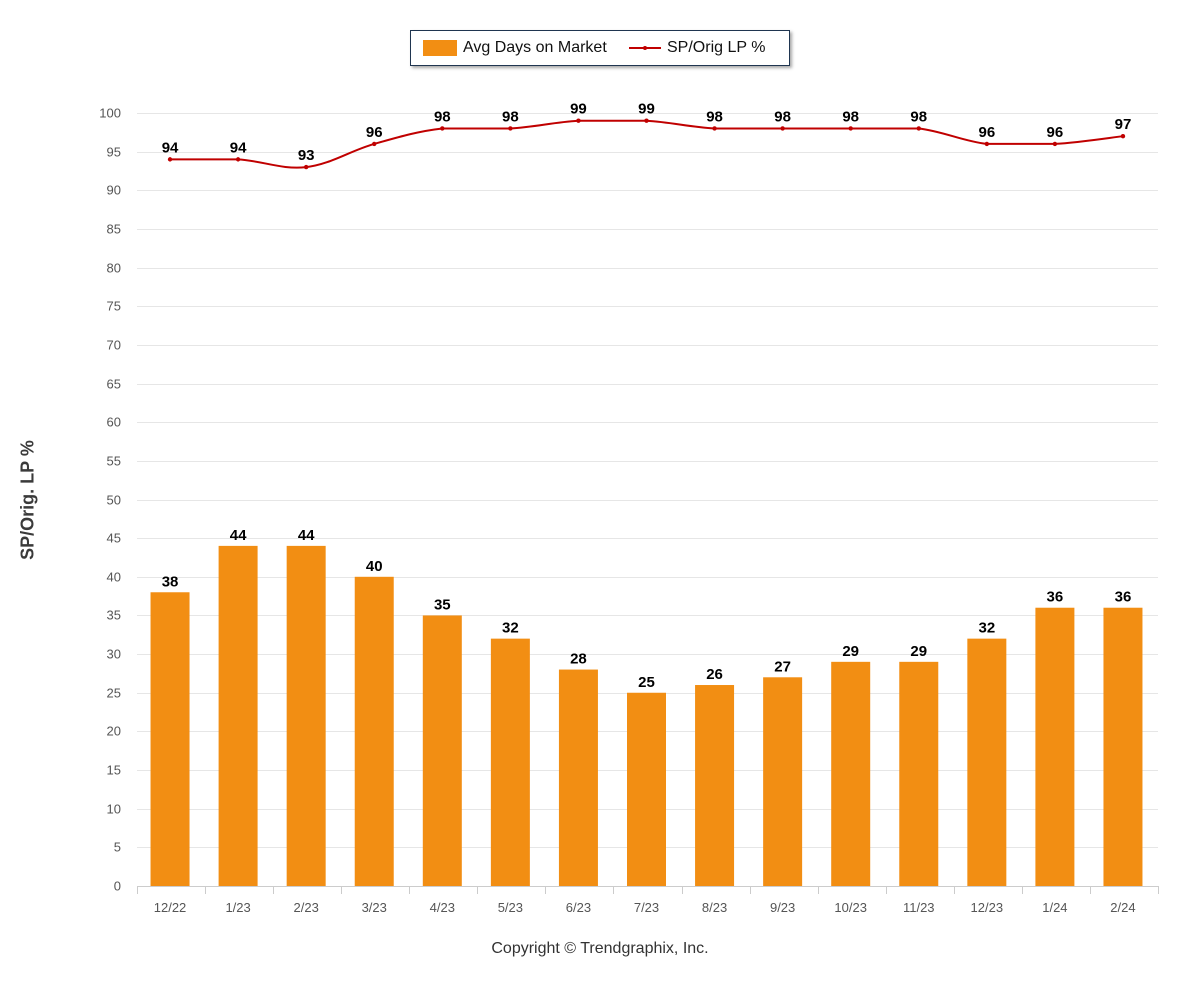 The height and width of the screenshot is (1000, 1200). I want to click on legend-bar-swatch, so click(440, 48).